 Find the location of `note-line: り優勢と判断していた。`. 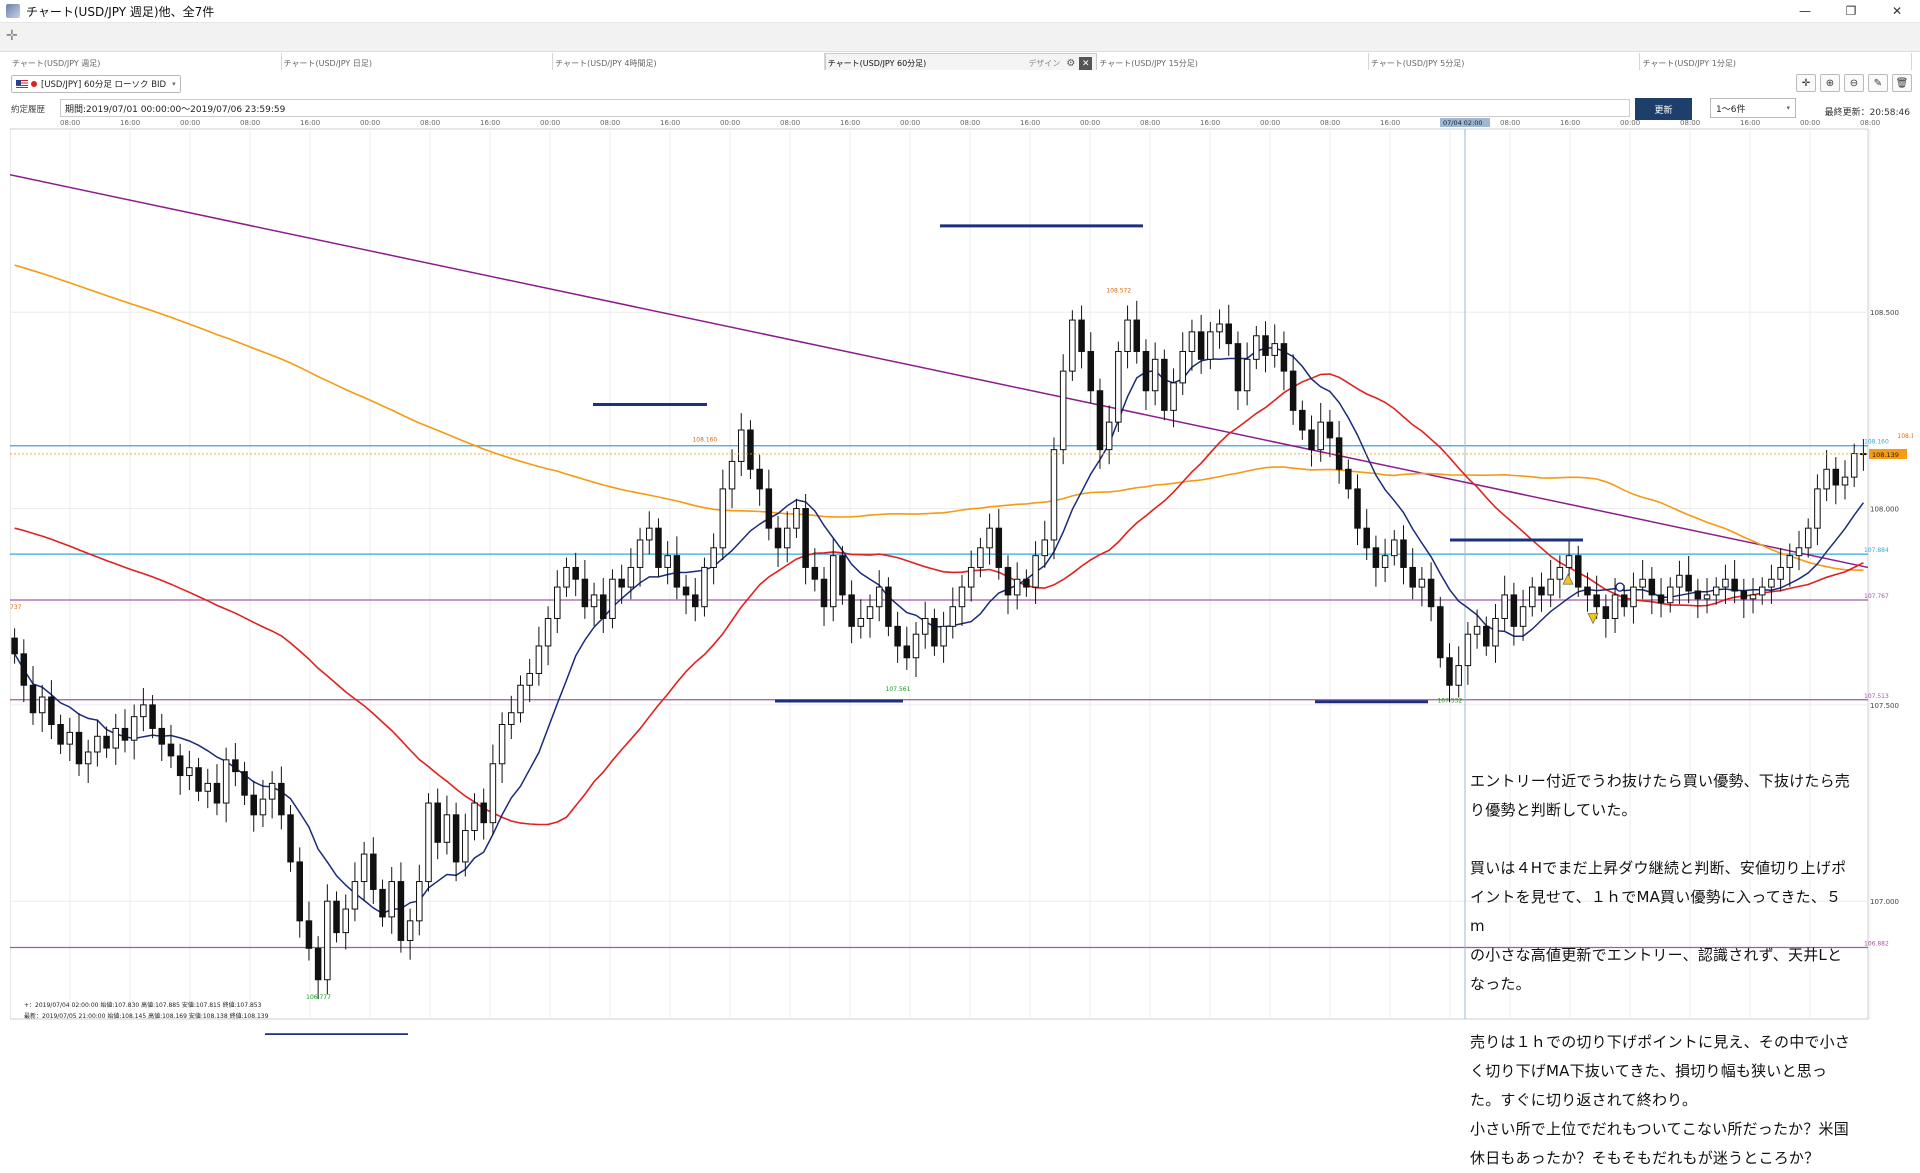

note-line: り優勢と判断していた。 is located at coordinates (1553, 810).